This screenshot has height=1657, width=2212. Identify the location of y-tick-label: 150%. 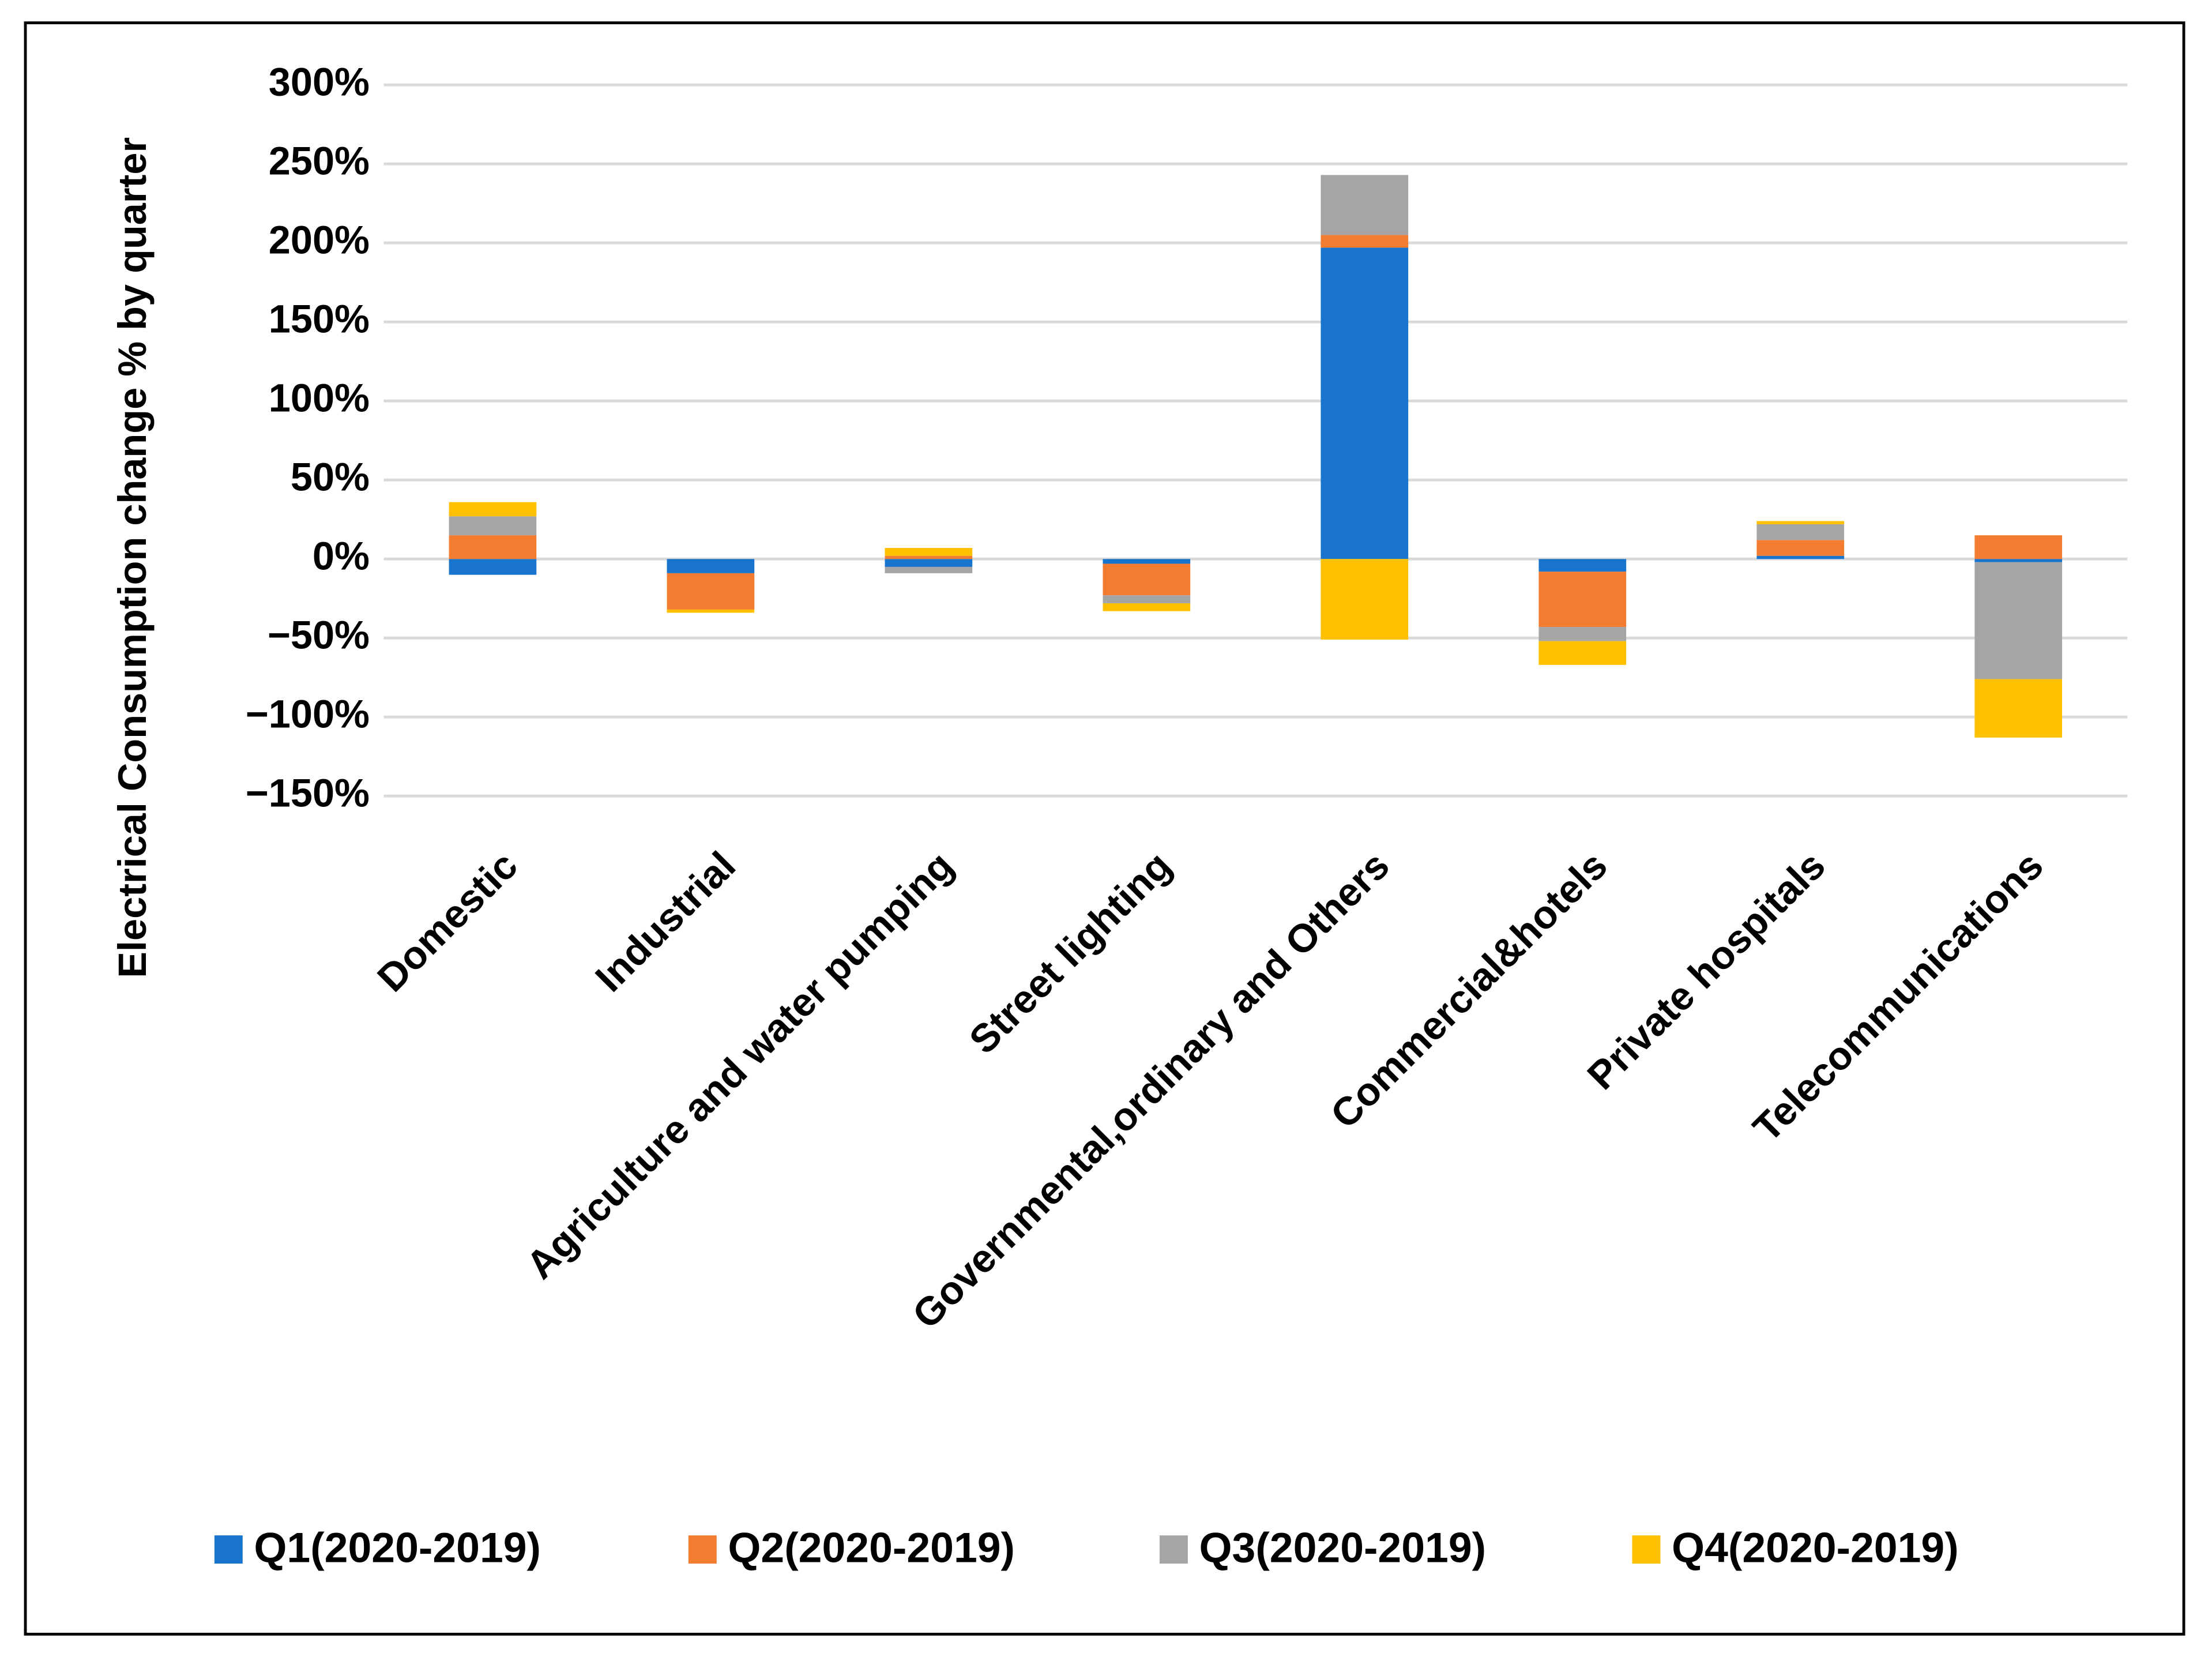
(319, 319).